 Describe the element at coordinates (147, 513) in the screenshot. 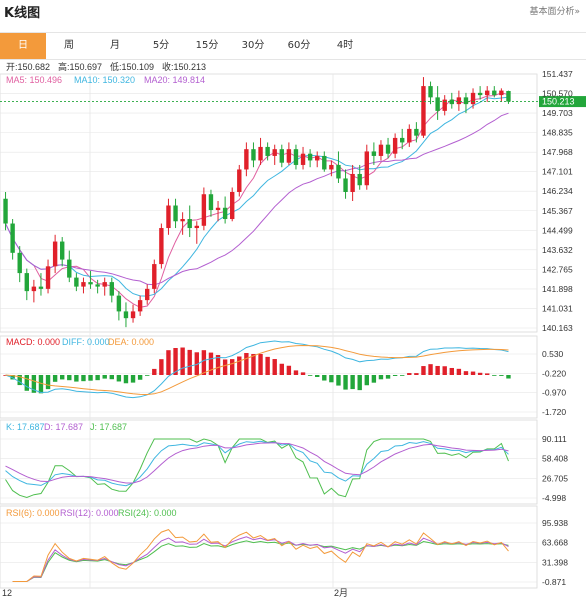

I see `svg-text: RSI(24): 0.000` at that location.